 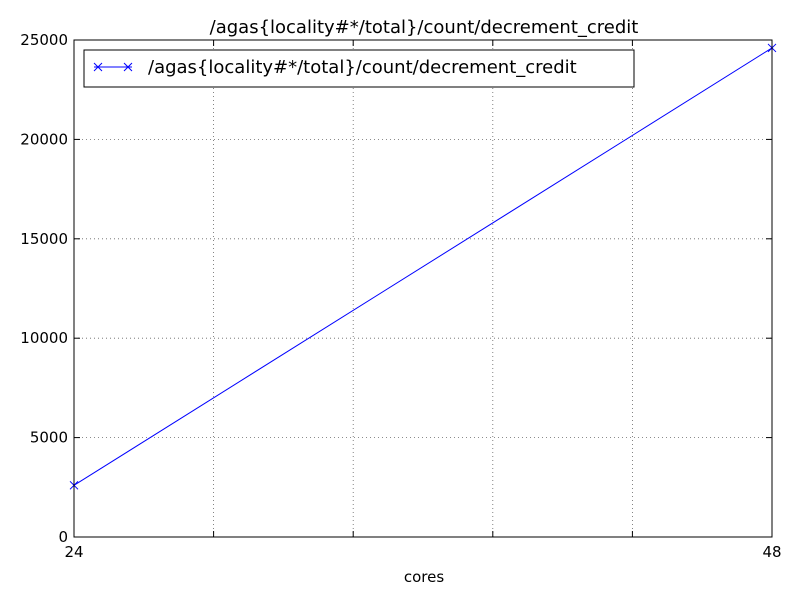 I want to click on y-tick-label-1: 5000, so click(x=49, y=438).